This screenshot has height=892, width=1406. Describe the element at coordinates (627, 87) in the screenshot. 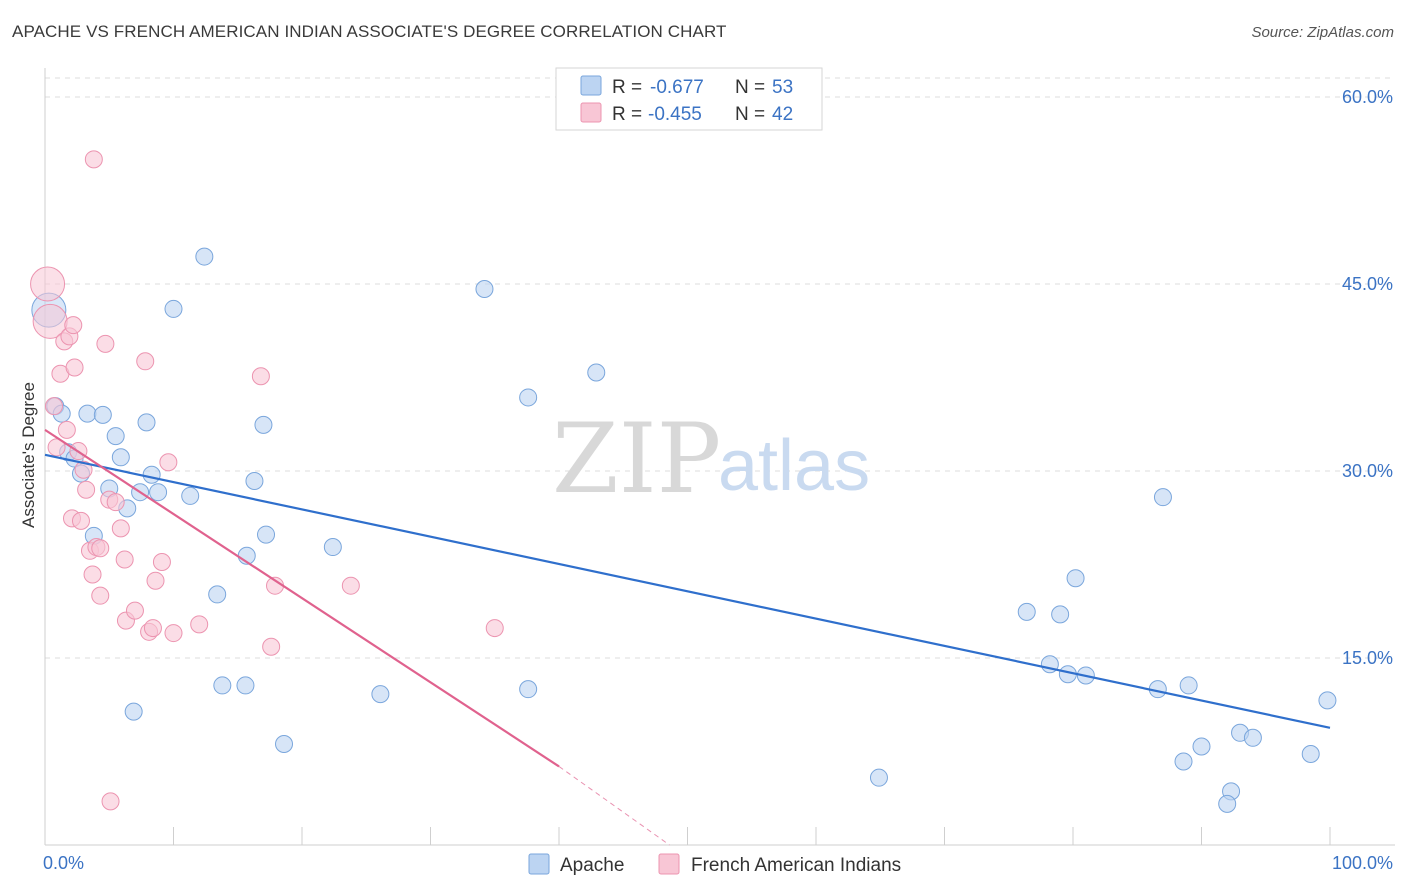

I see `legend-r-label-apache: R =` at that location.